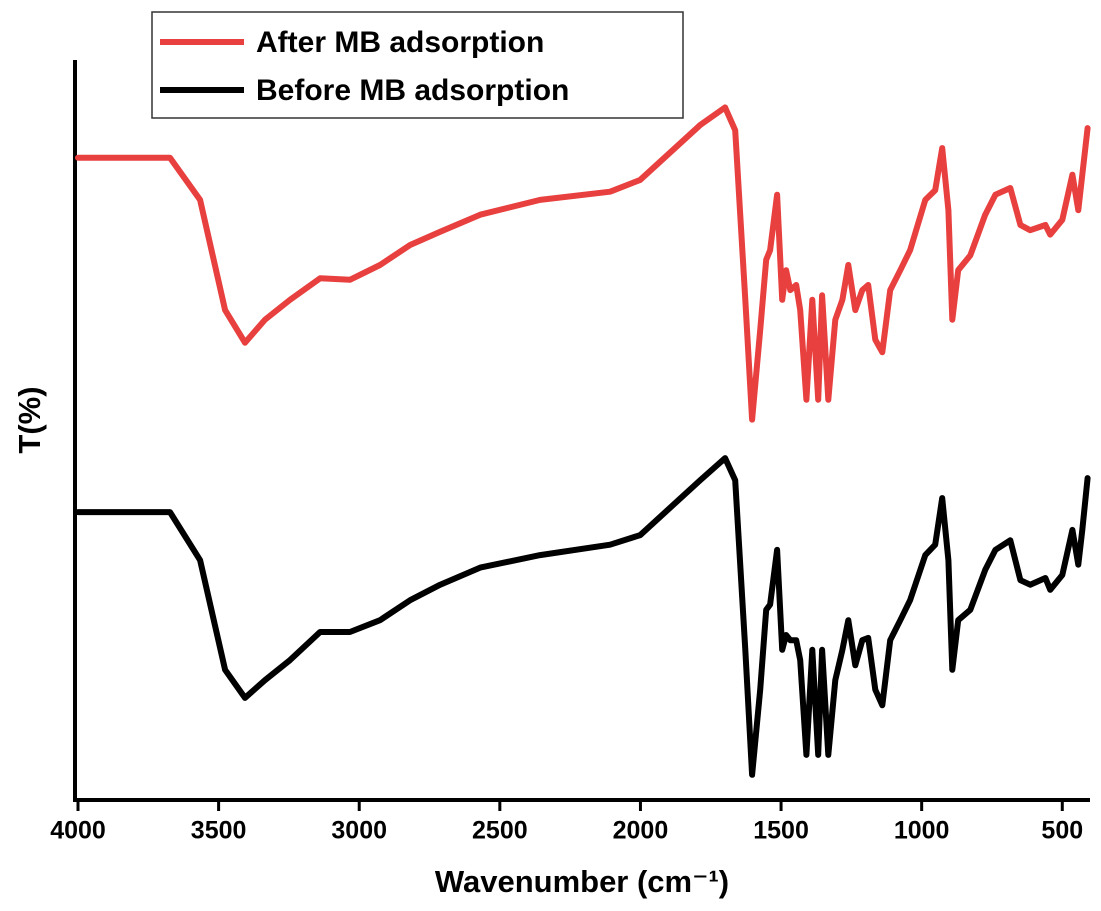 This screenshot has height=911, width=1101. I want to click on legend-box, so click(417, 65).